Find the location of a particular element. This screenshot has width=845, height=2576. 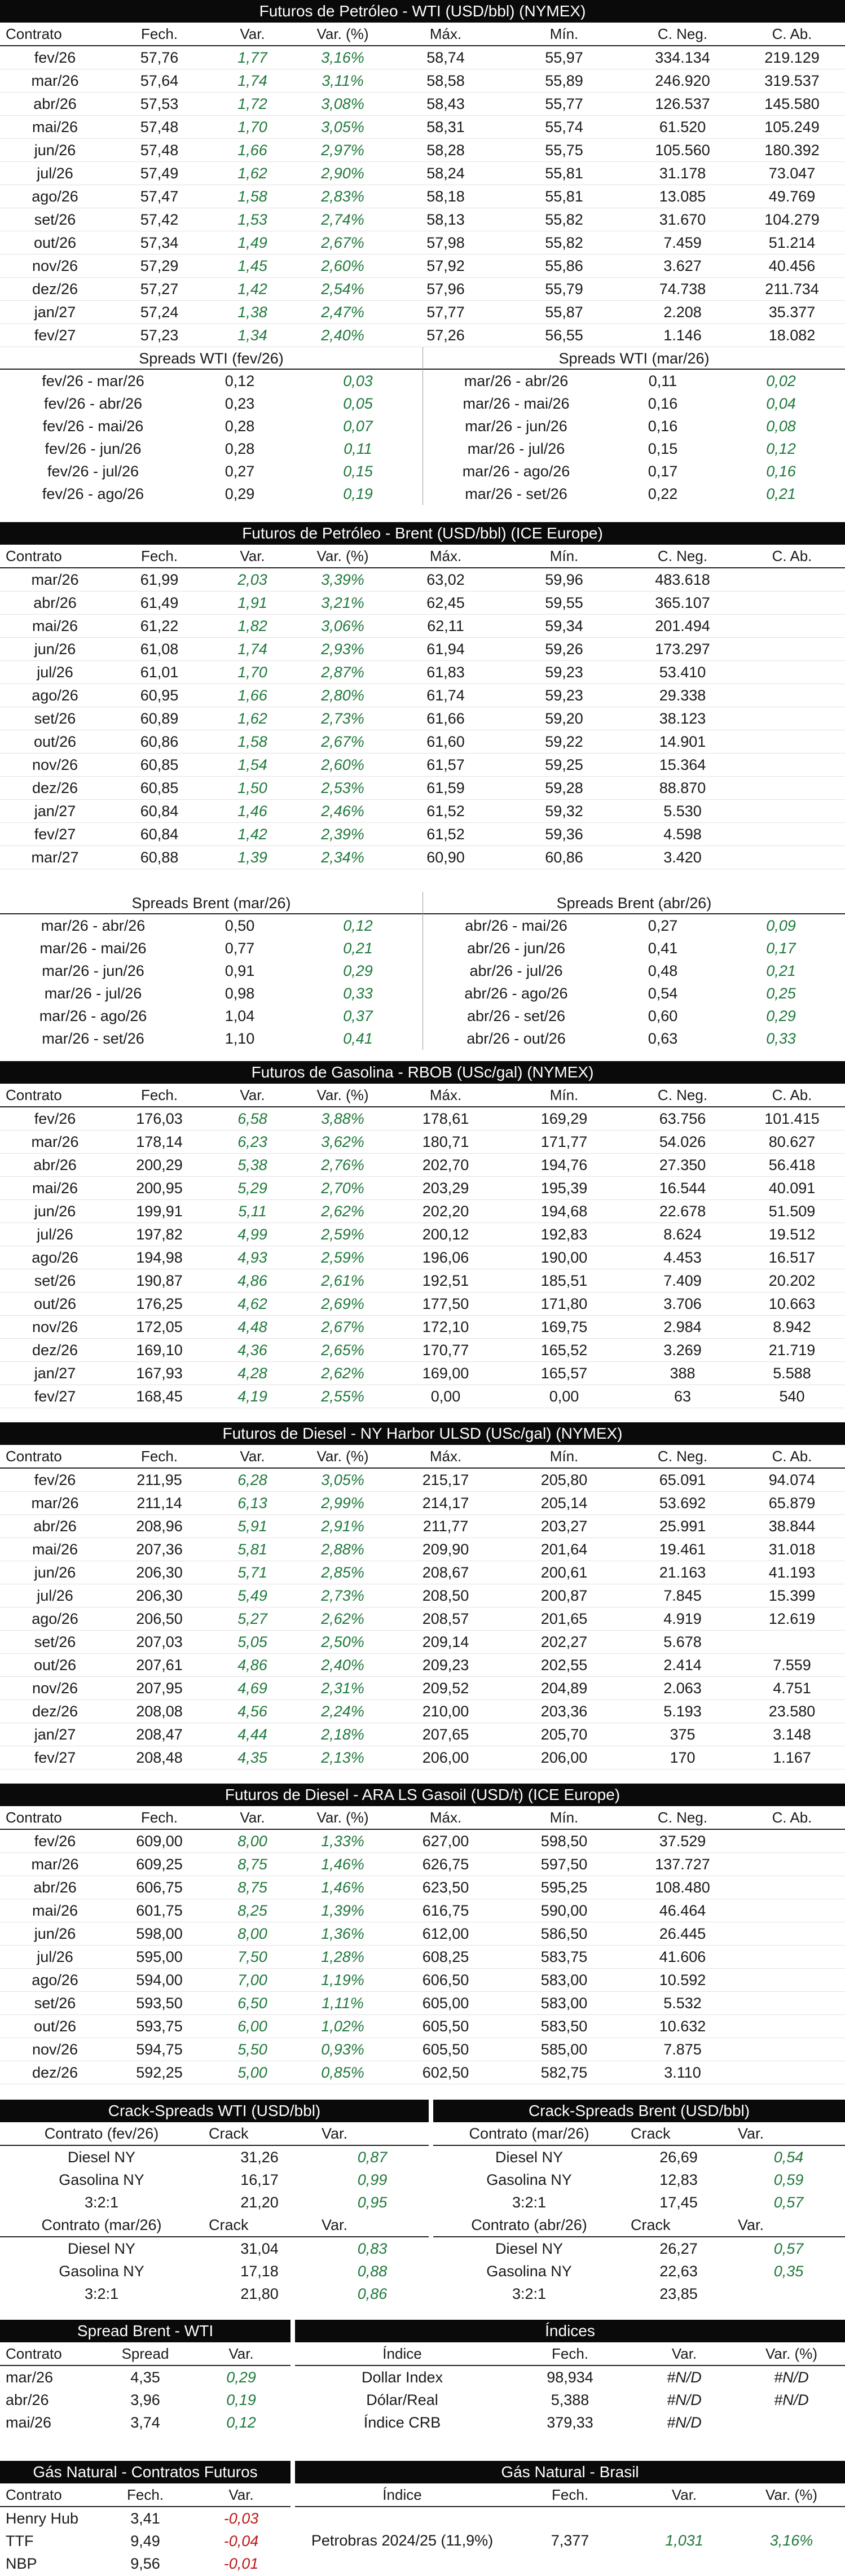

rbob-cell-var-pct: 2,59% is located at coordinates (342, 1257).